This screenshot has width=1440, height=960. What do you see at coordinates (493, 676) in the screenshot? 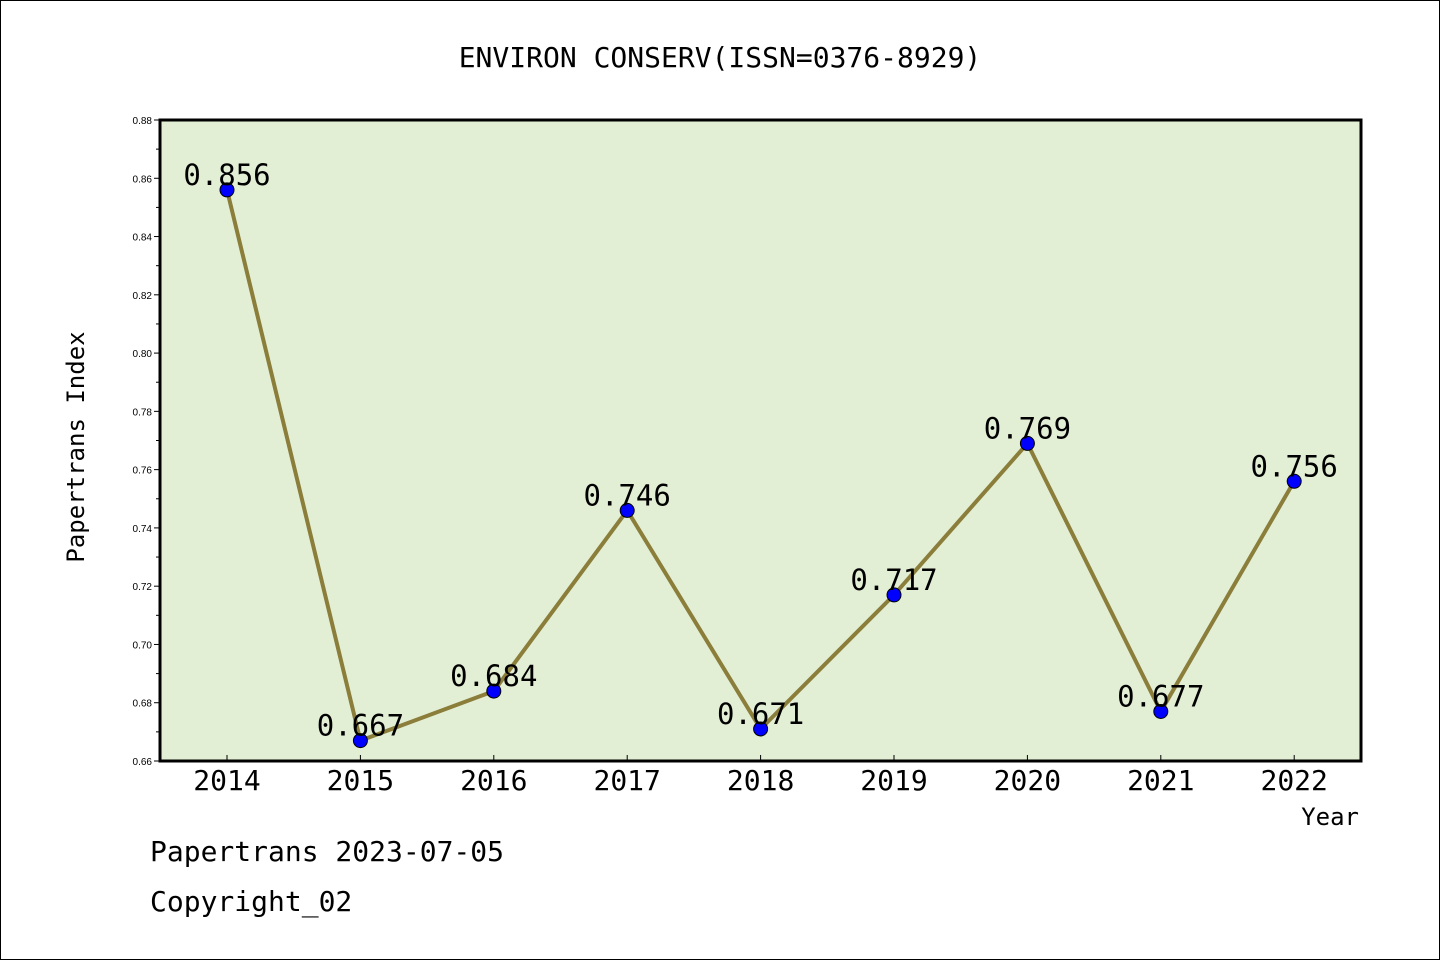
I see `data-label: 0.684` at bounding box center [493, 676].